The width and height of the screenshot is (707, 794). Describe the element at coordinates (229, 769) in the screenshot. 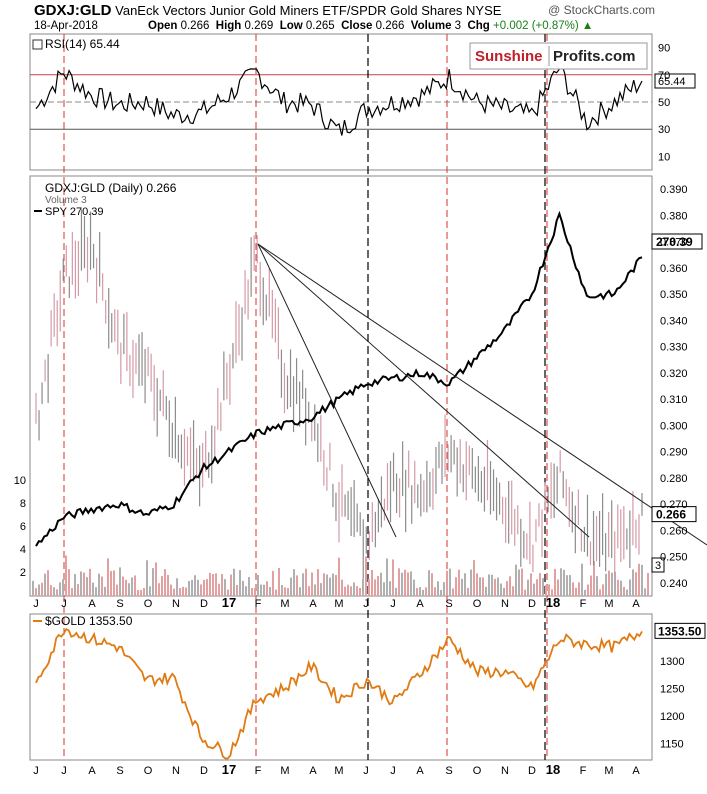

I see `x-tick-label-gold: 17` at that location.